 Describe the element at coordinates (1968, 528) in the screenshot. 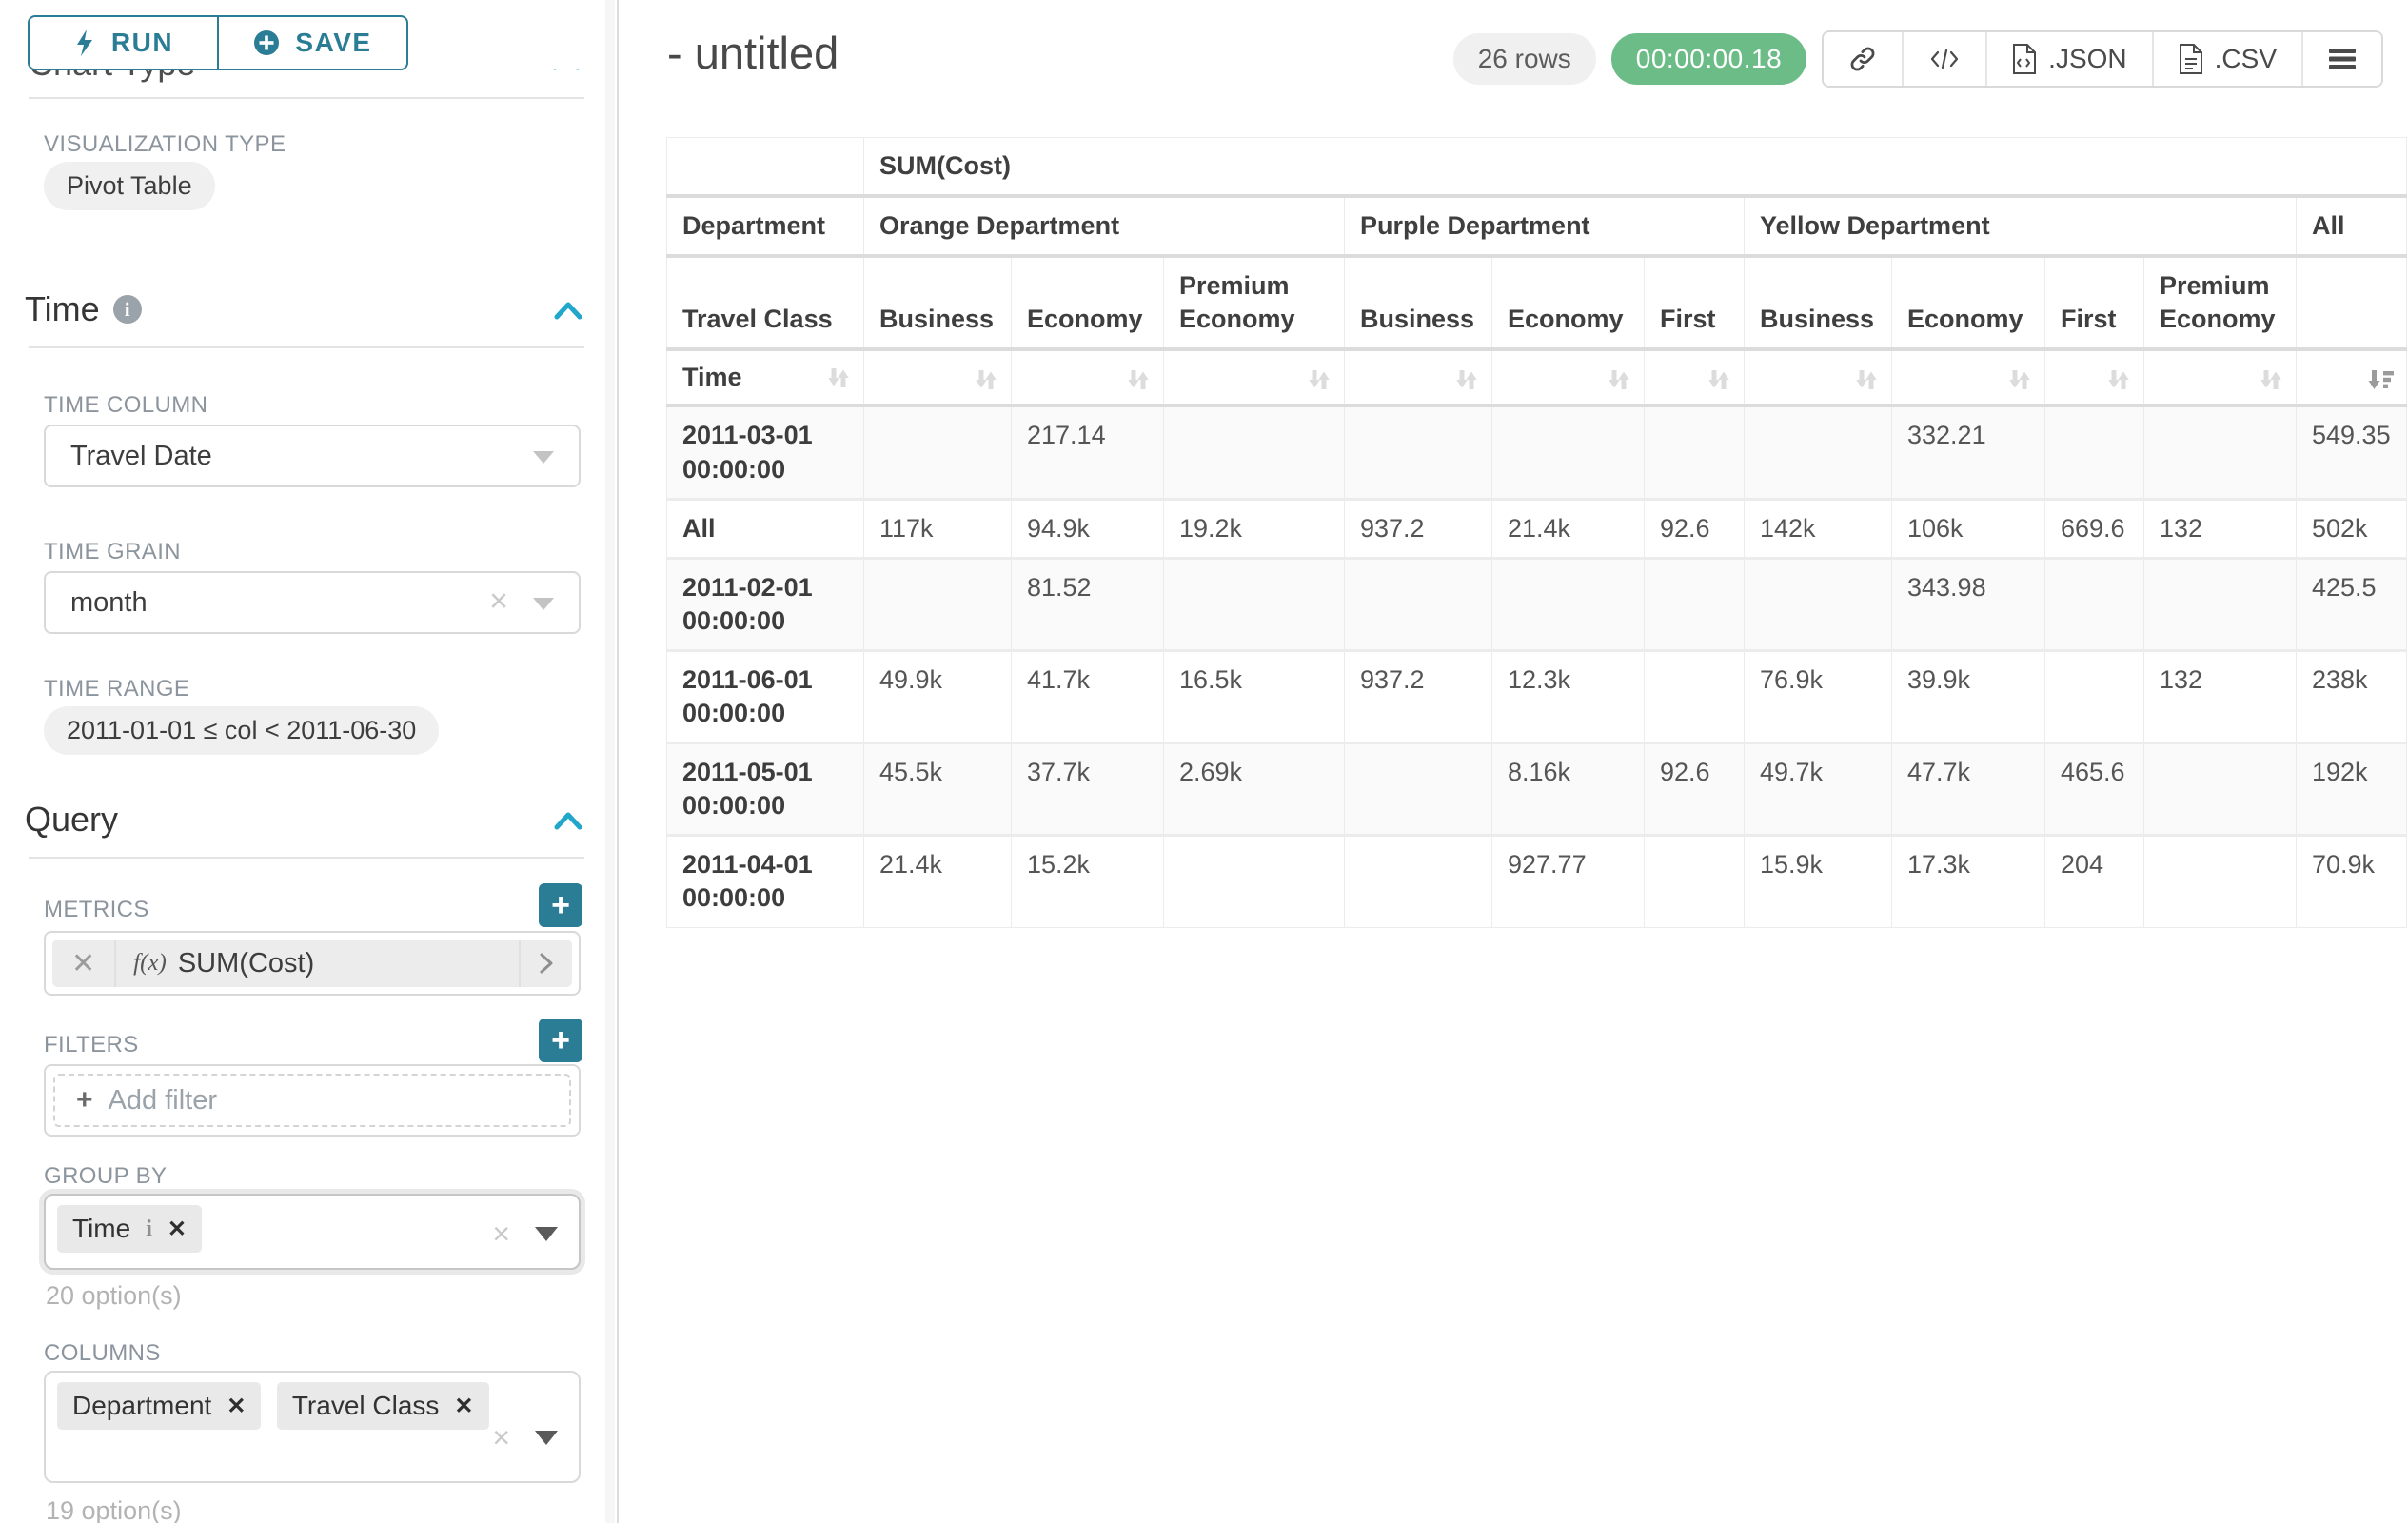

I see `pivot-value-cell: 106k` at that location.